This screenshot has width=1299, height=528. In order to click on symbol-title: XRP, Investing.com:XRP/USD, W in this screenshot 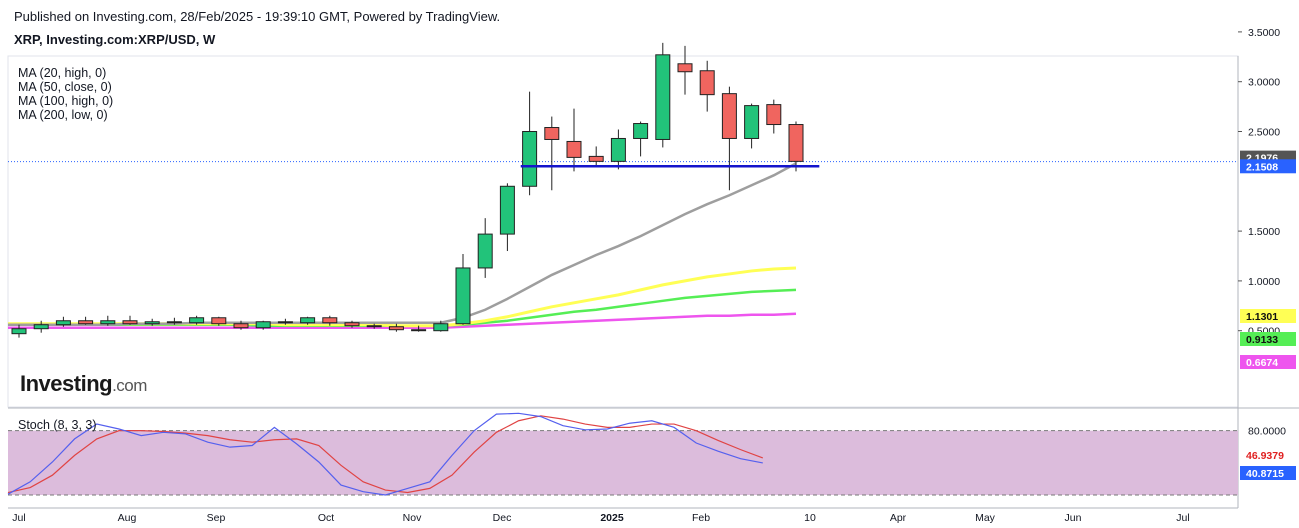, I will do `click(115, 39)`.